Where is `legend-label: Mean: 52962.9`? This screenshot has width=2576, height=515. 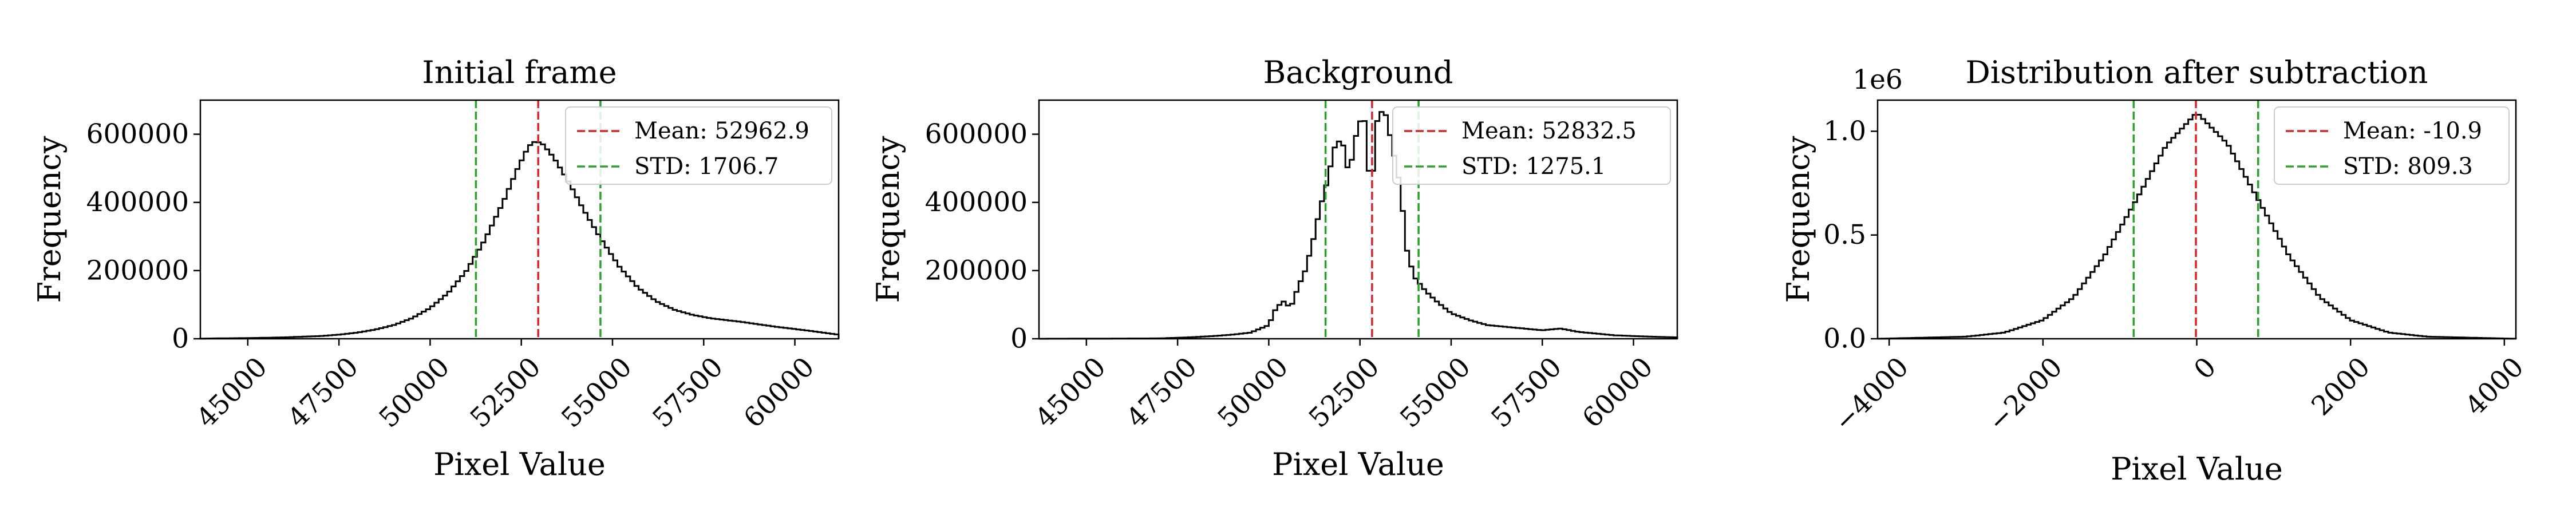 legend-label: Mean: 52962.9 is located at coordinates (721, 131).